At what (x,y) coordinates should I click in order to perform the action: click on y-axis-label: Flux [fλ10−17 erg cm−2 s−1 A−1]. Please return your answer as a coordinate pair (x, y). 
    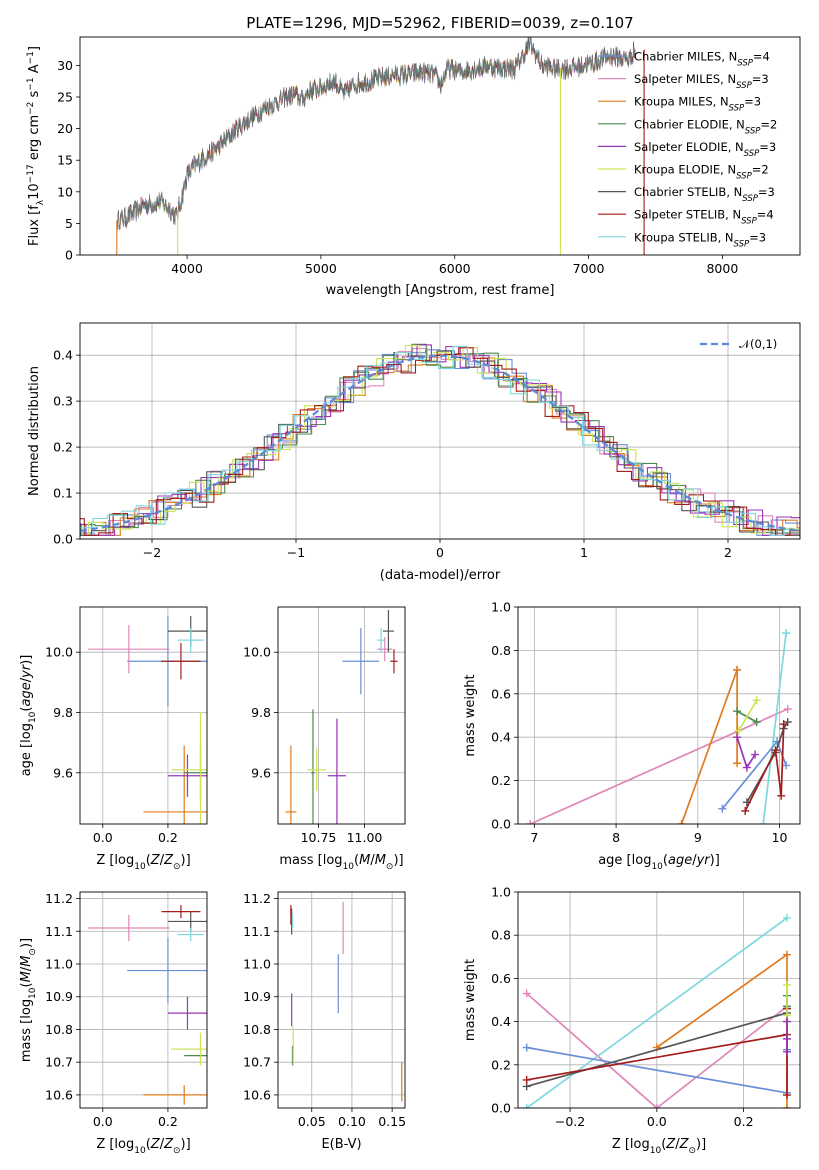
    Looking at the image, I should click on (36, 146).